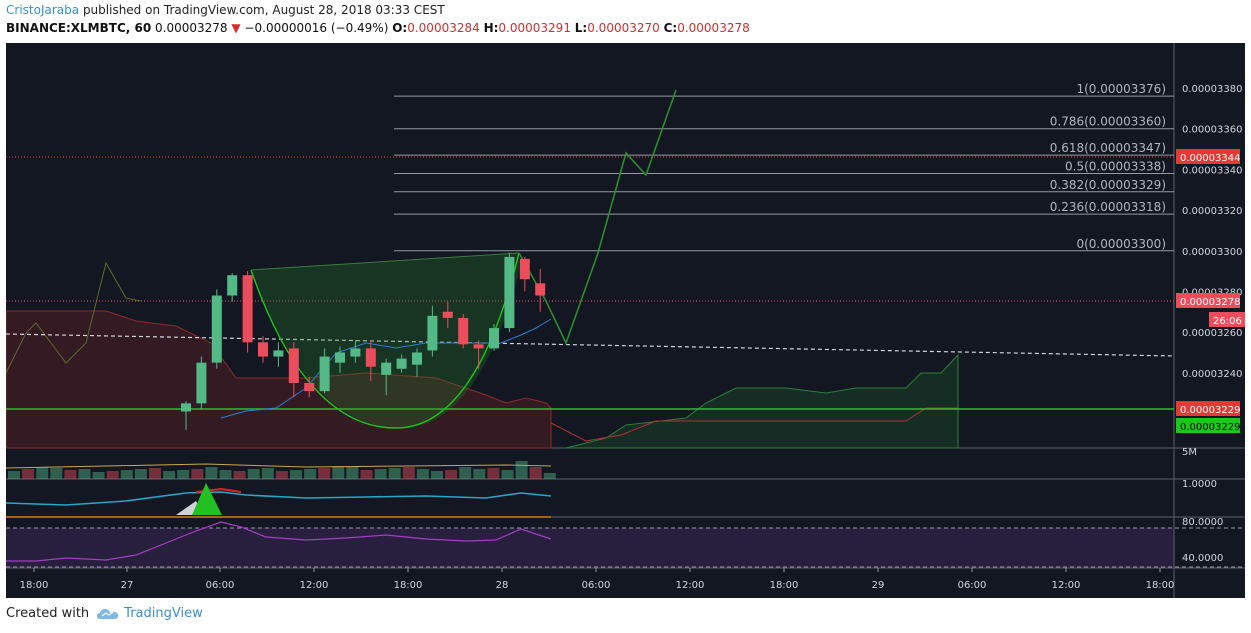 The image size is (1251, 633). Describe the element at coordinates (1121, 244) in the screenshot. I see `fib-level-label: 0(0.00003300)` at that location.